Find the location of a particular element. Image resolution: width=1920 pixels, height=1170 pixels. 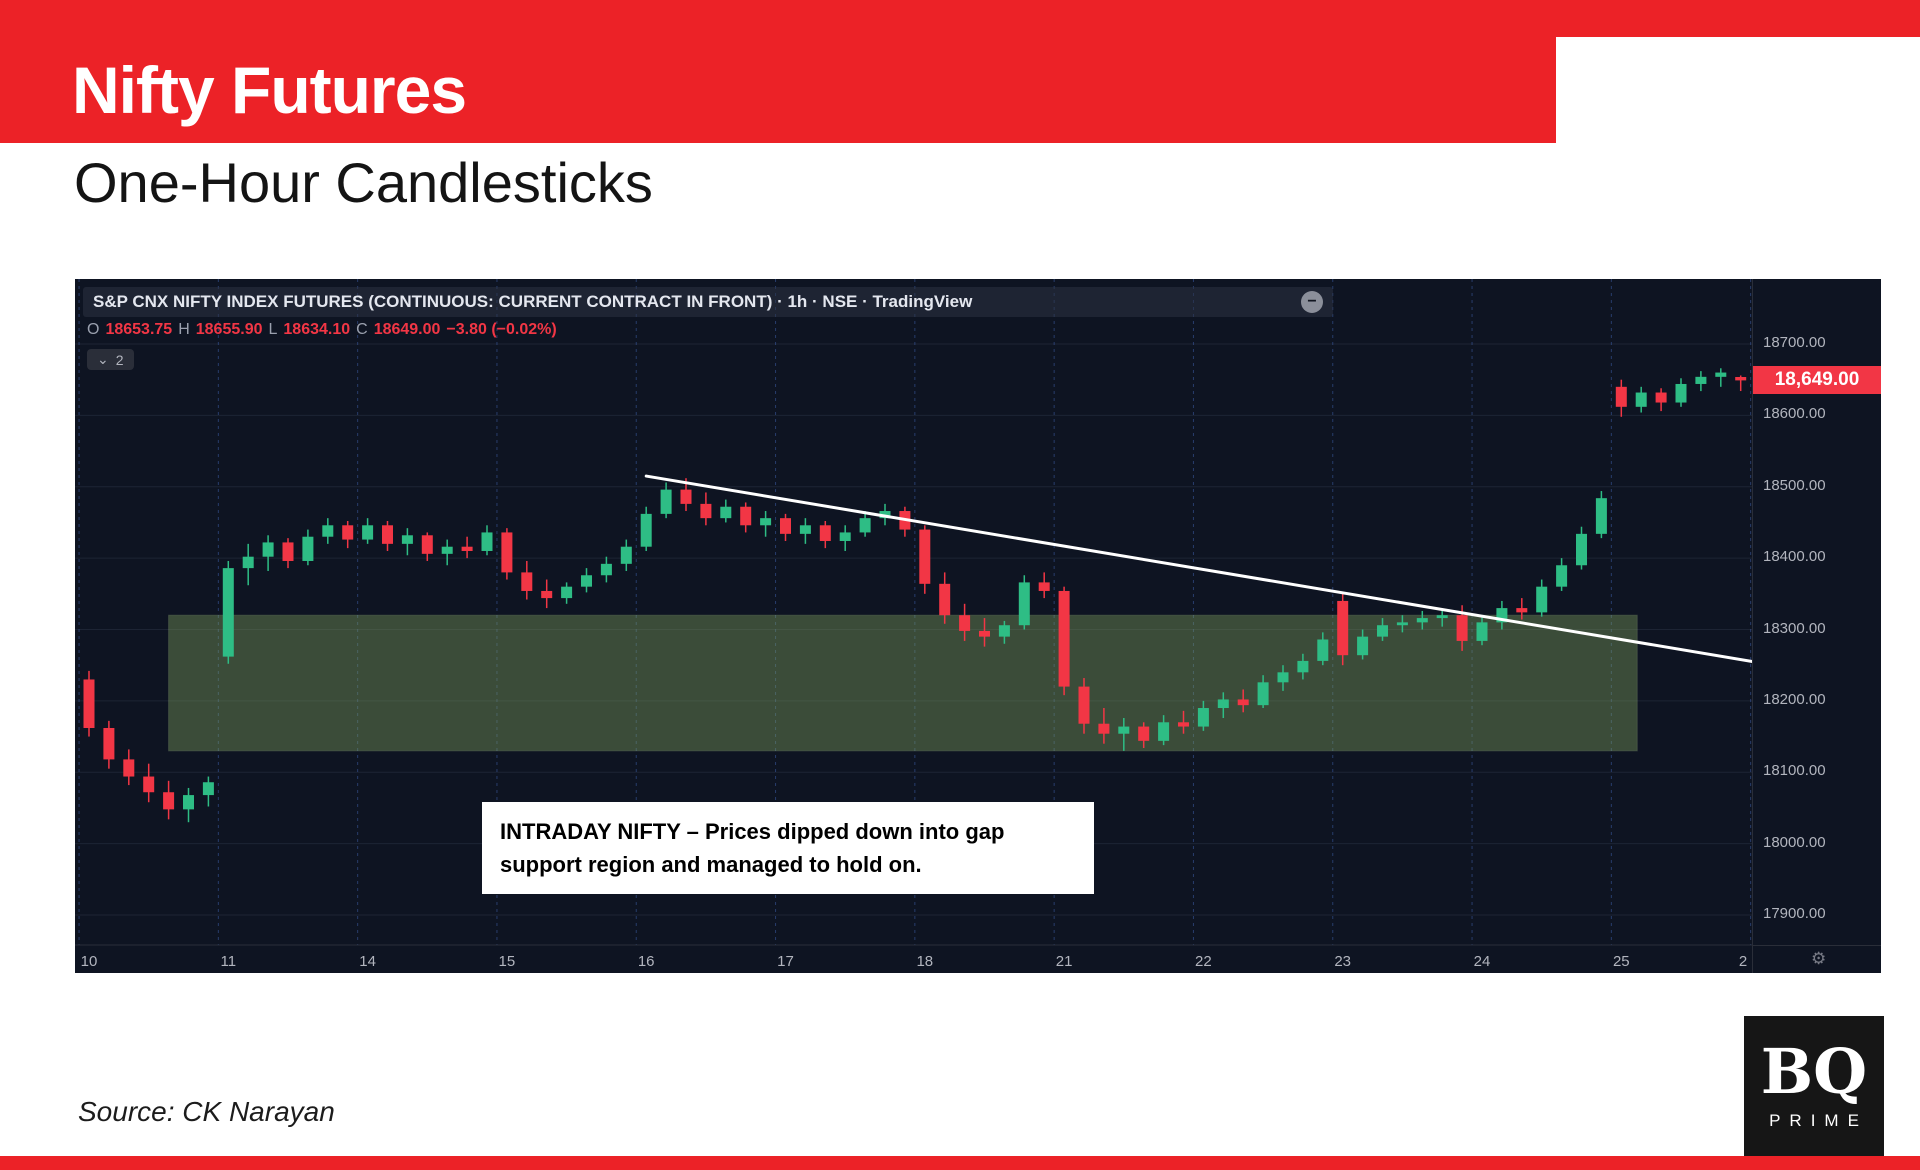

top-red-strip is located at coordinates (960, 18).